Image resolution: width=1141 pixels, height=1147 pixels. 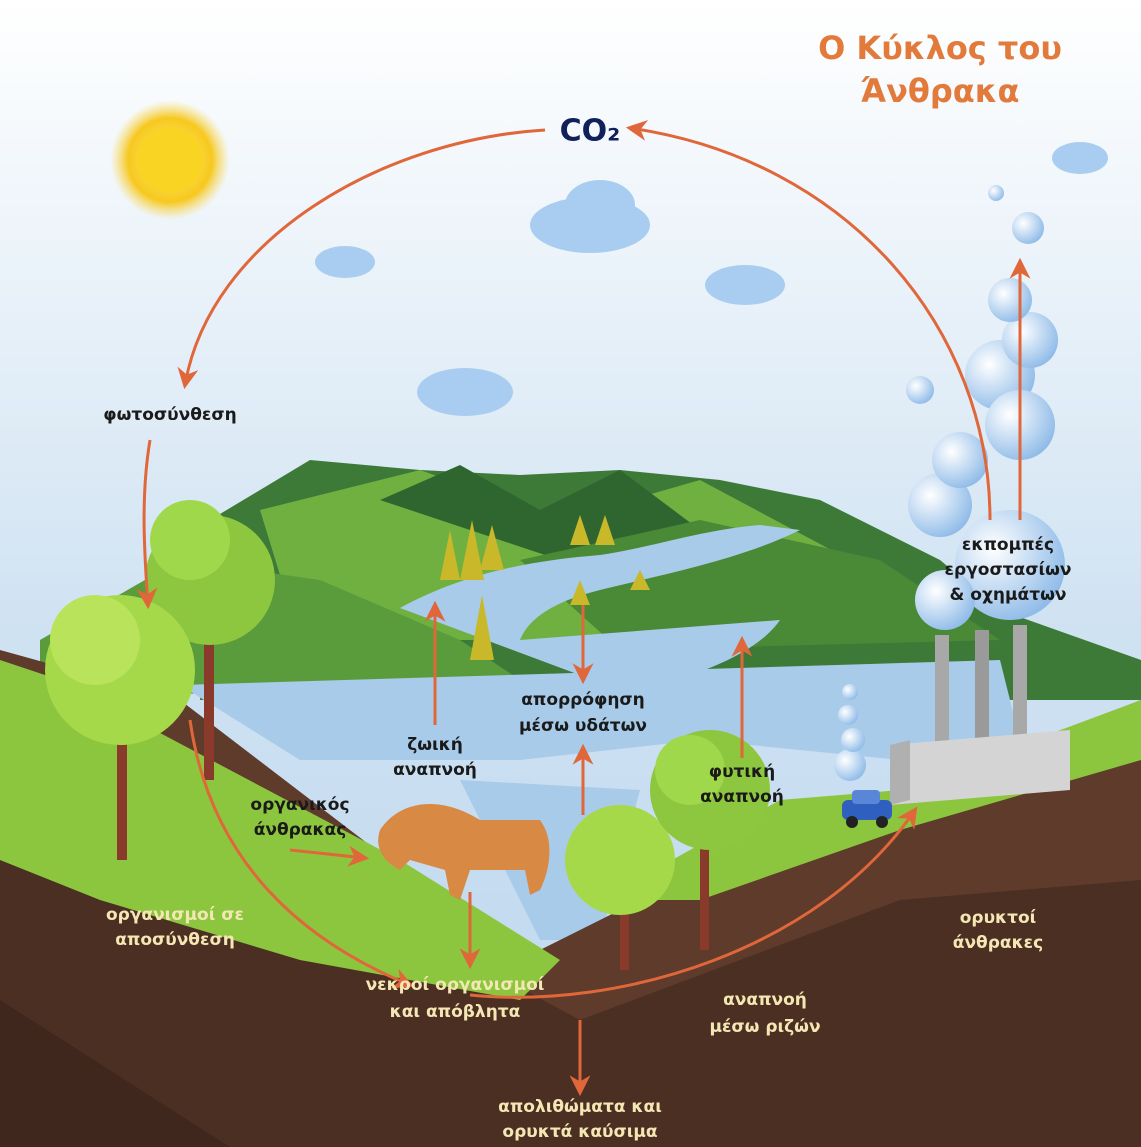 I want to click on label: φυτική, so click(x=742, y=772).